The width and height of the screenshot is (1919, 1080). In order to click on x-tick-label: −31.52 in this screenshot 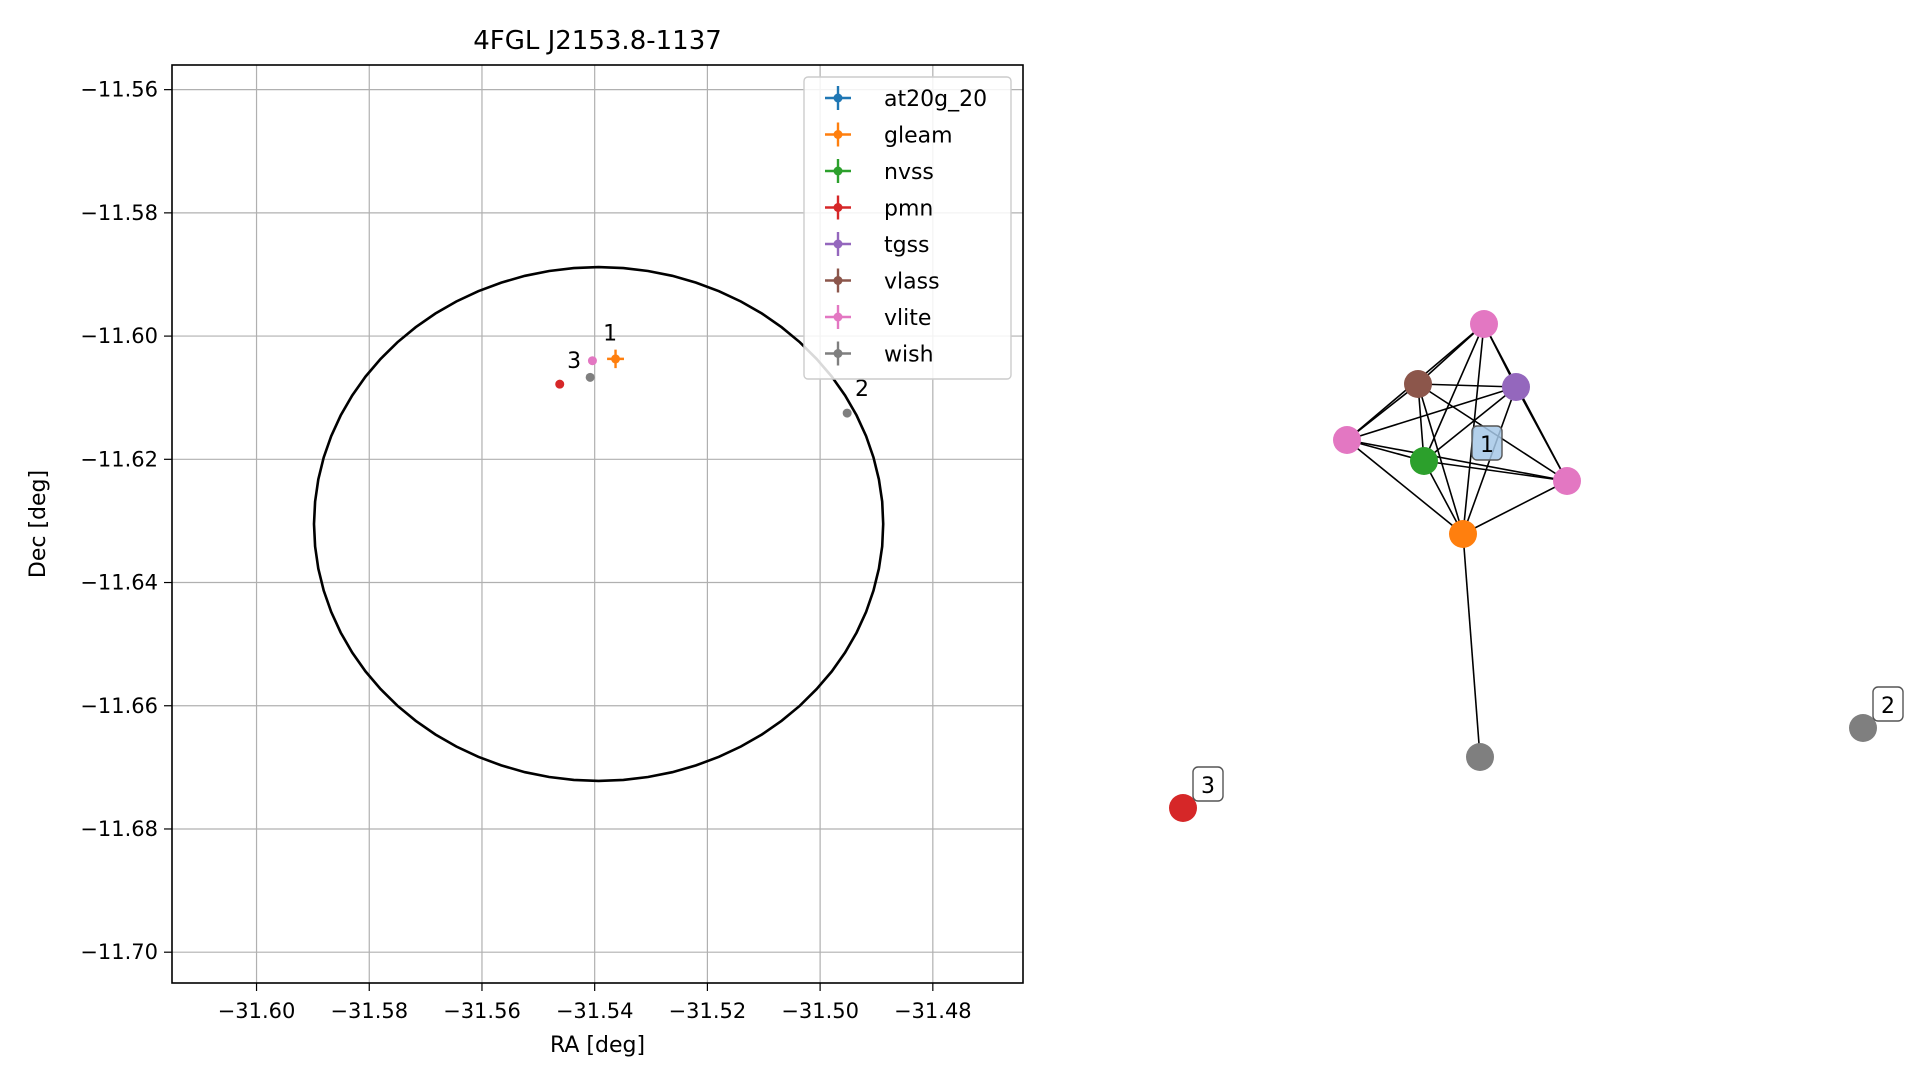, I will do `click(708, 1011)`.